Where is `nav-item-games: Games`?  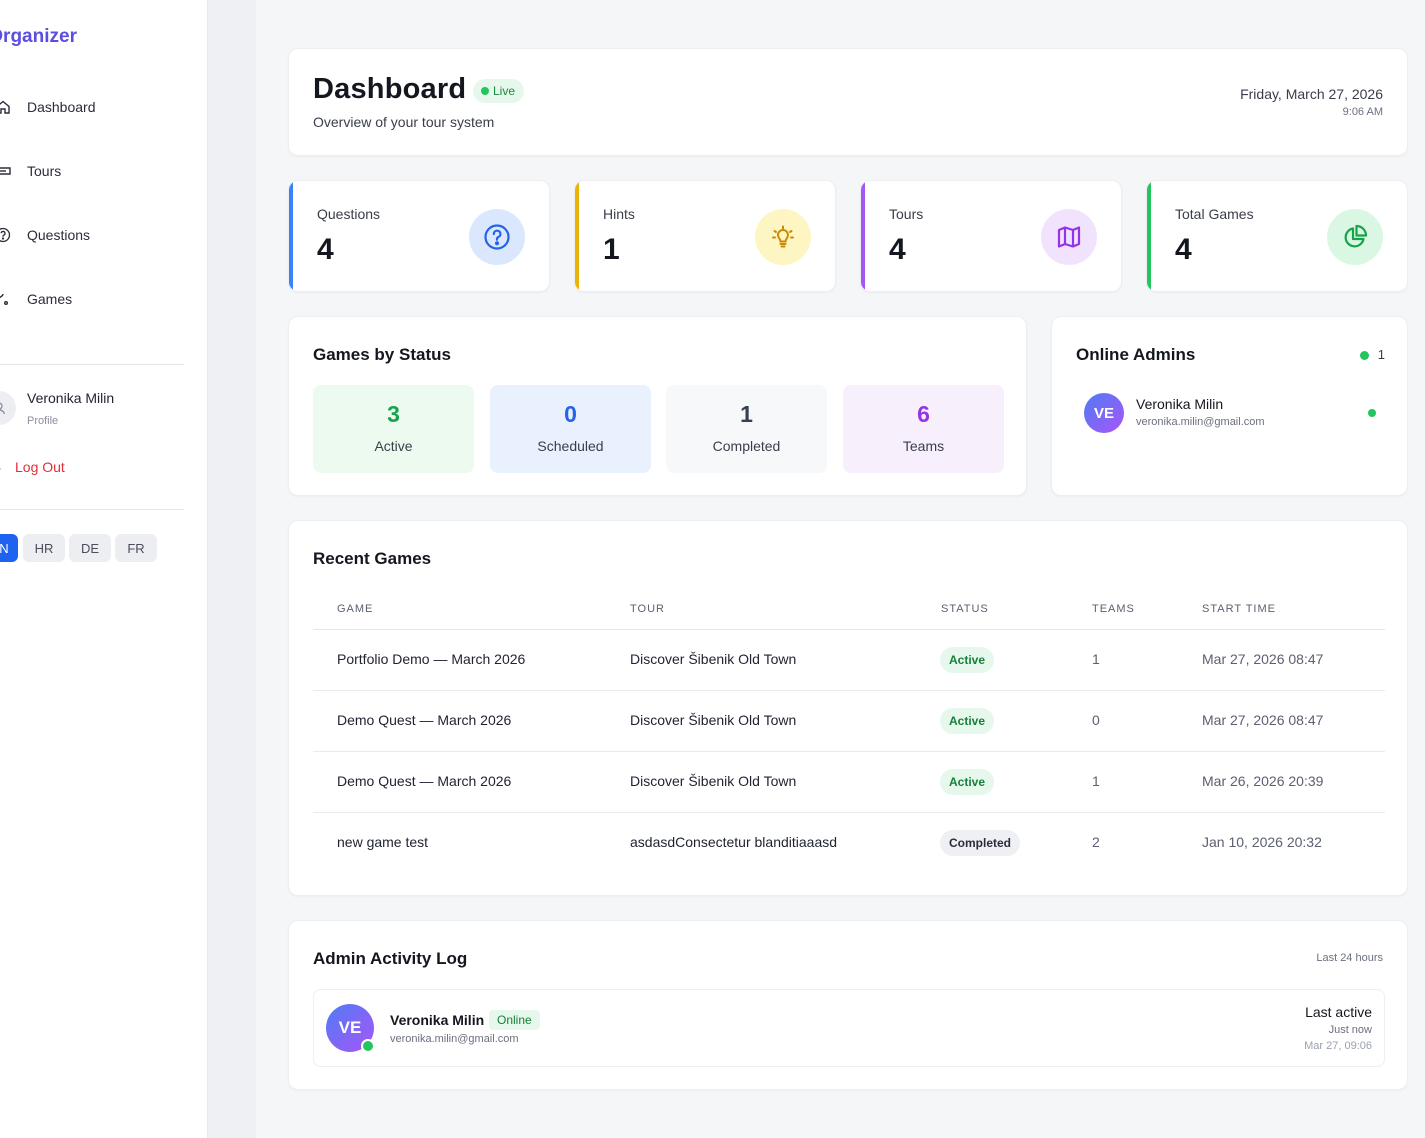
nav-item-games: Games is located at coordinates (95, 299).